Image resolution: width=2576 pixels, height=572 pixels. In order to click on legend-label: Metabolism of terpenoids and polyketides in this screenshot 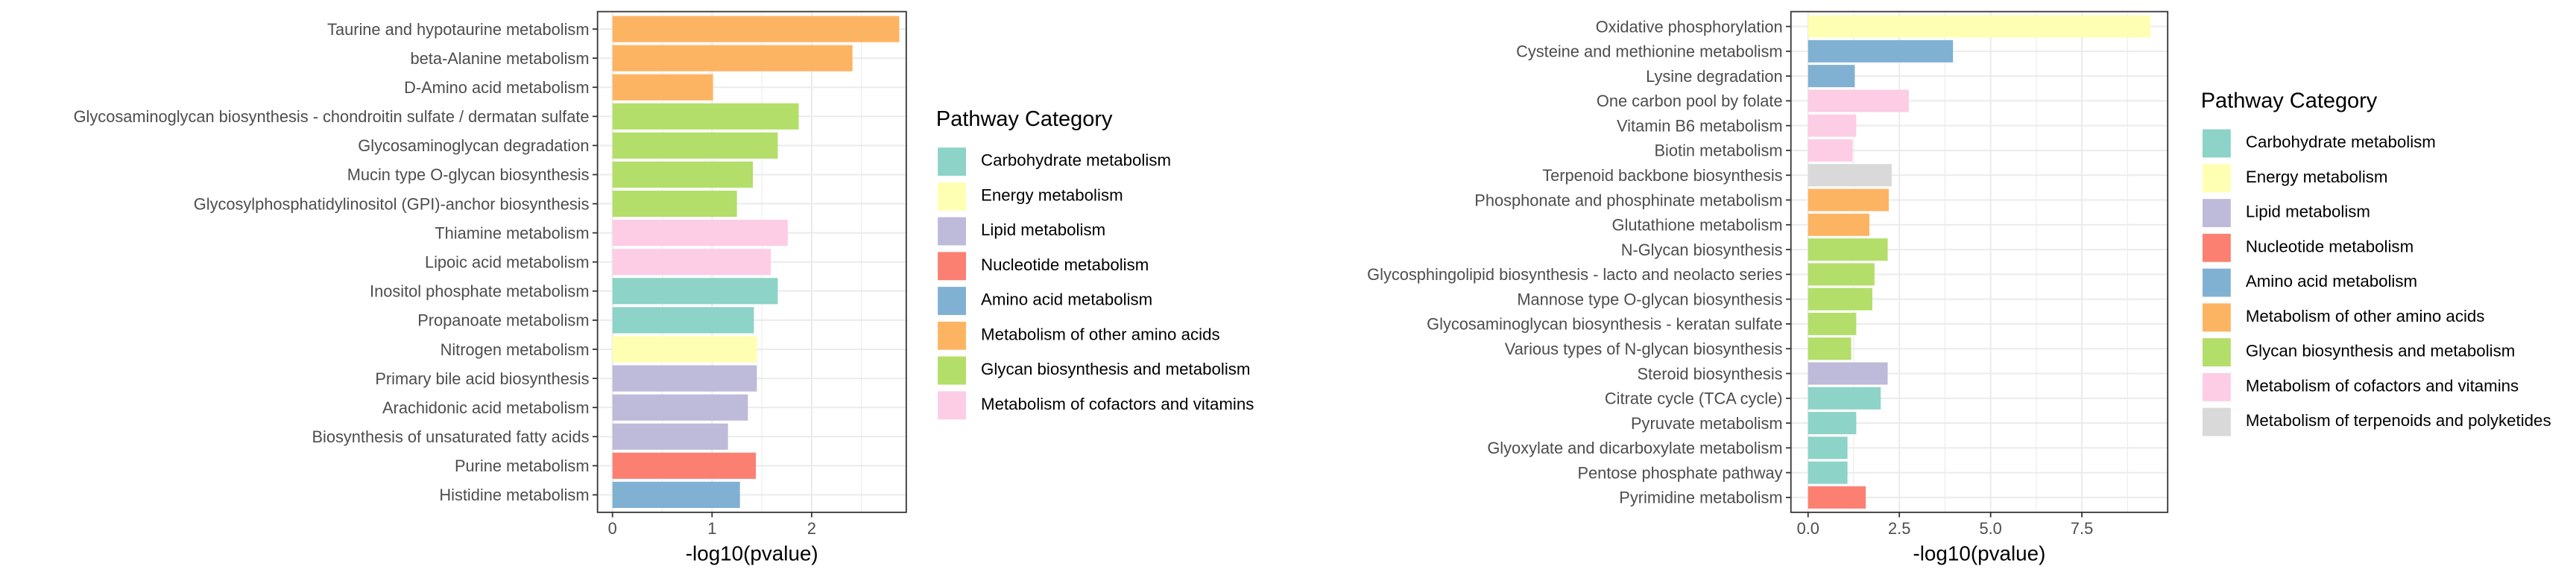, I will do `click(2398, 422)`.